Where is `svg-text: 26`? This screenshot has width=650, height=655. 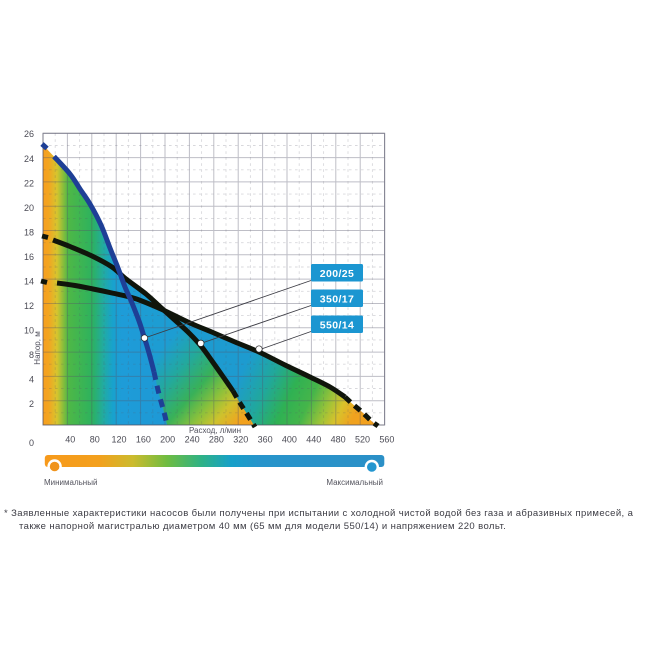
svg-text: 26 is located at coordinates (29, 134).